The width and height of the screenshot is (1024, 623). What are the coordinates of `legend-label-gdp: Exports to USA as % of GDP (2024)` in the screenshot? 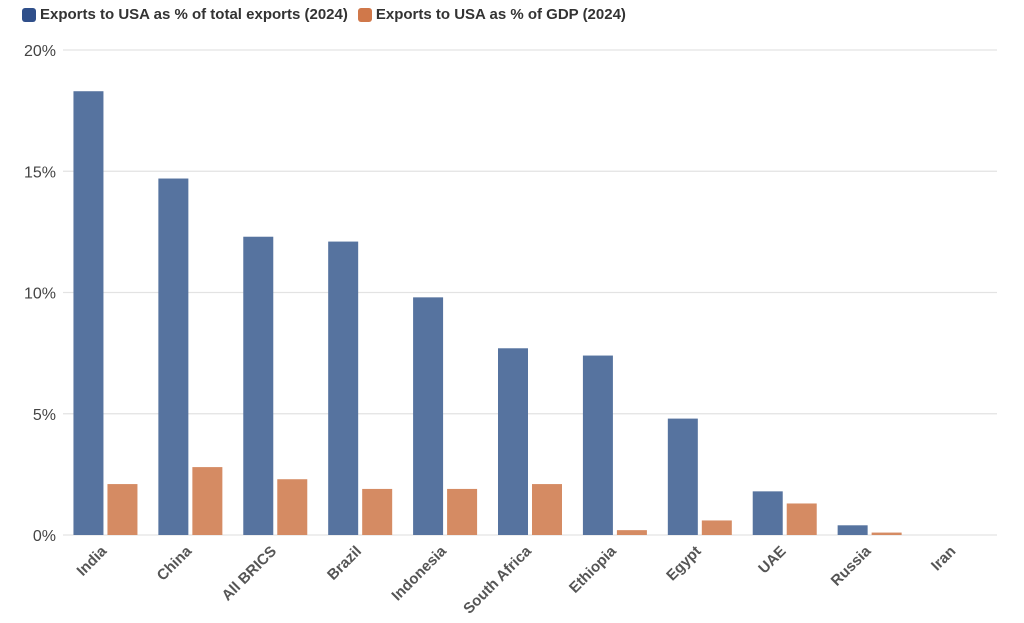 It's located at (500, 14).